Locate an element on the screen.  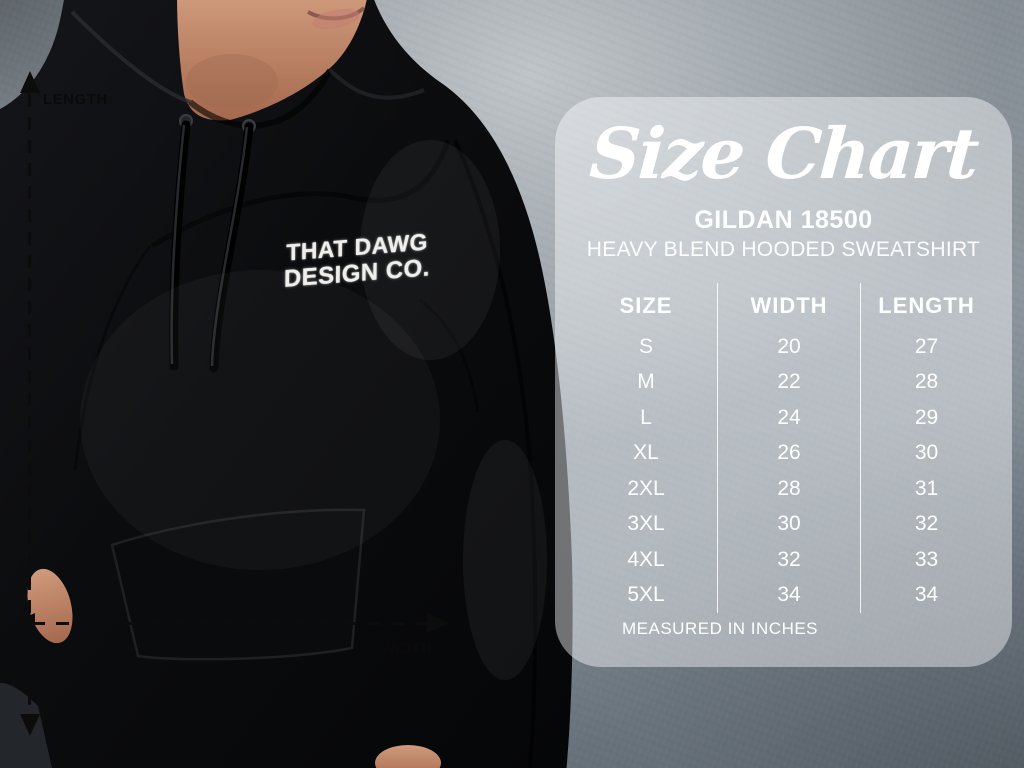
cell-length: 32 is located at coordinates (926, 524).